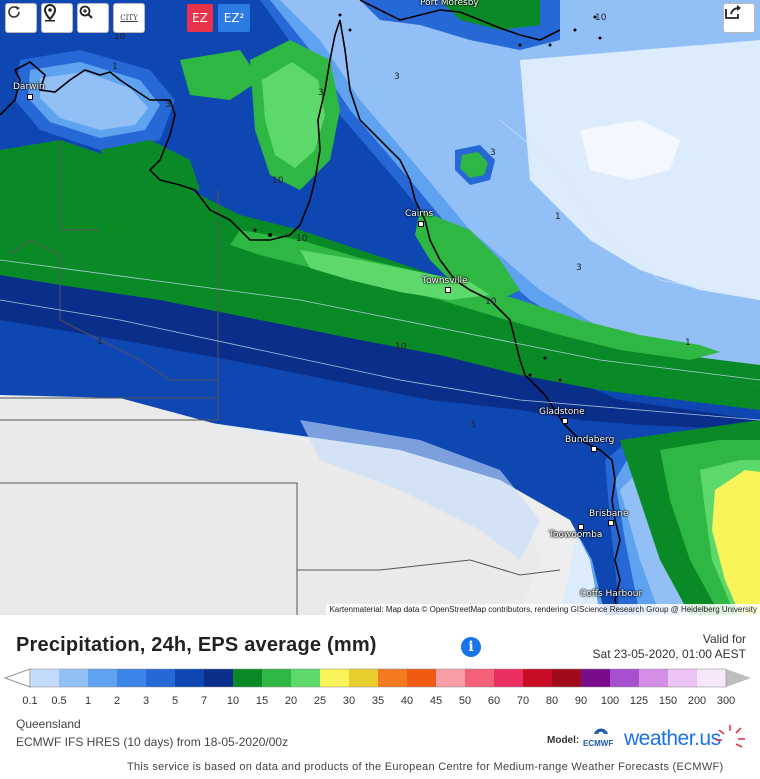 This screenshot has width=760, height=779. Describe the element at coordinates (668, 701) in the screenshot. I see `legend-tick-label: 150` at that location.